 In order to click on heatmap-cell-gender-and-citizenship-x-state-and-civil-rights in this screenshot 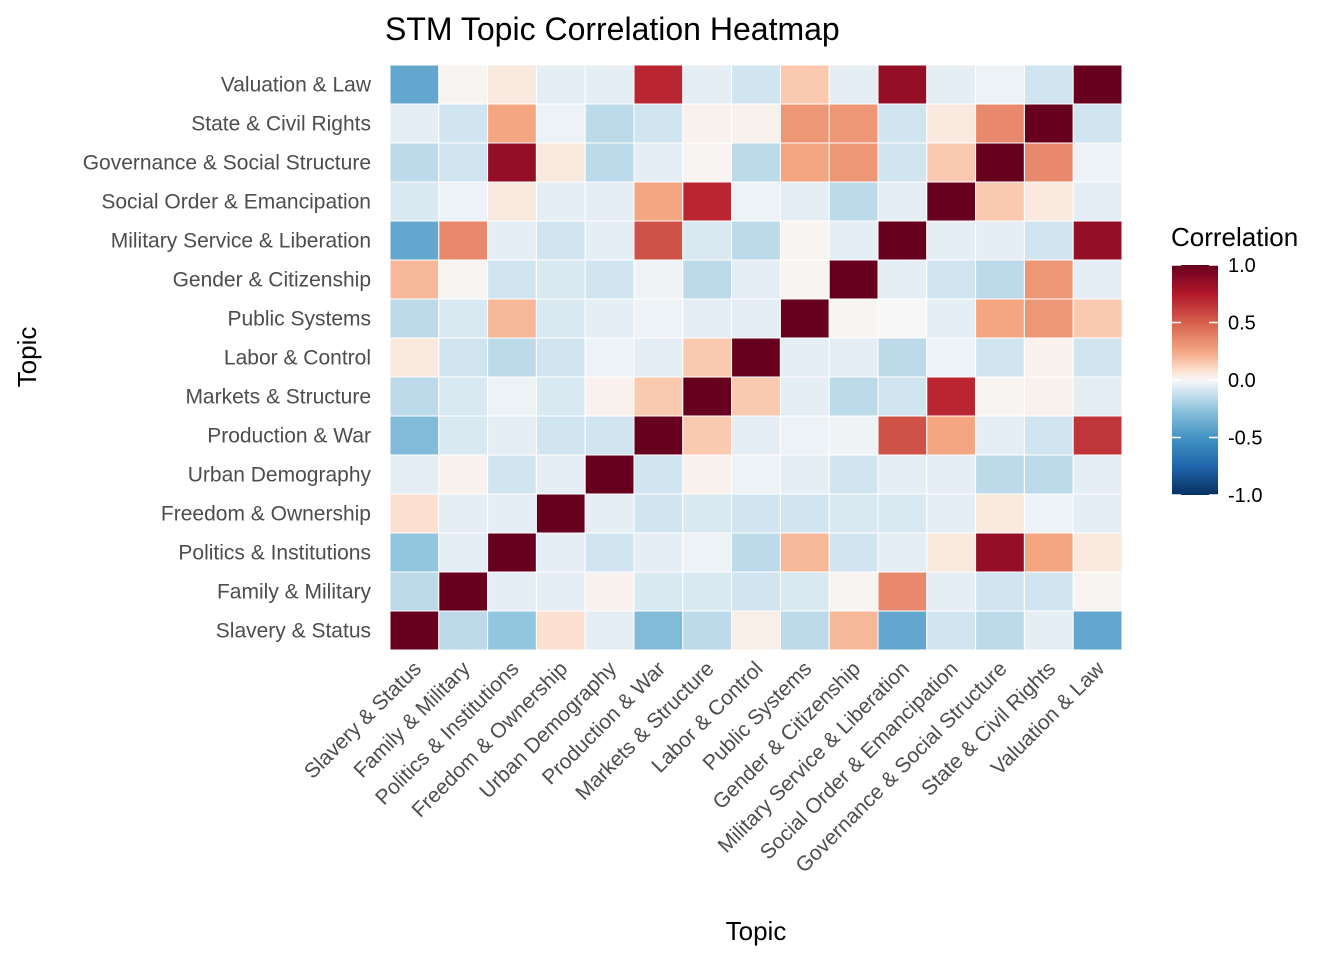, I will do `click(1048, 279)`.